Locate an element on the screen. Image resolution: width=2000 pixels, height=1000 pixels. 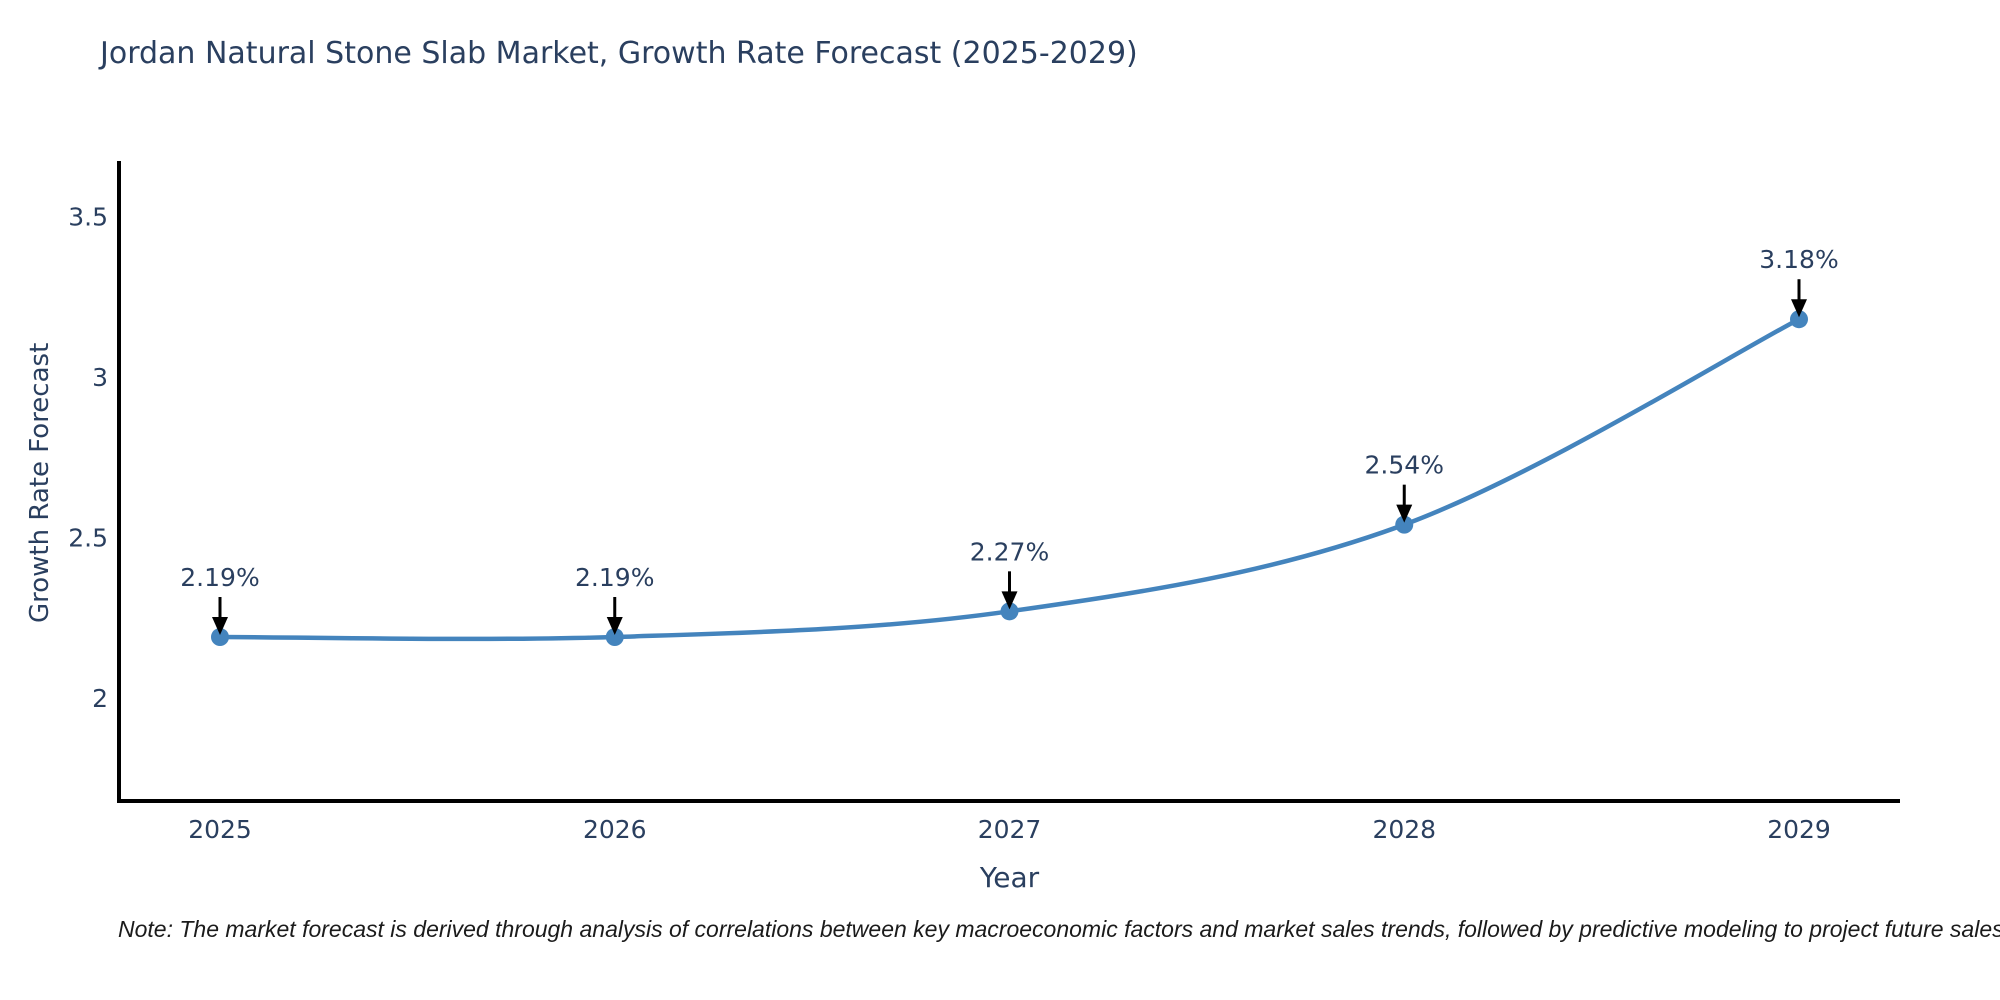
y-tick-label: 2 is located at coordinates (100, 698).